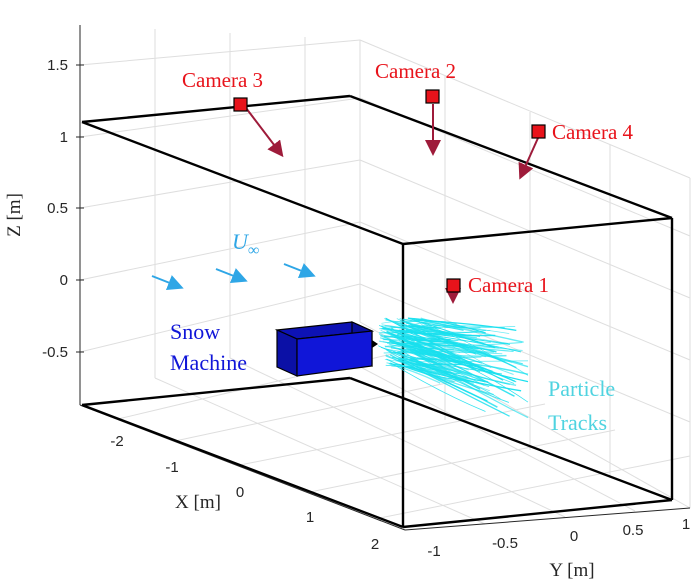  Describe the element at coordinates (574, 536) in the screenshot. I see `y-tick: 0` at that location.